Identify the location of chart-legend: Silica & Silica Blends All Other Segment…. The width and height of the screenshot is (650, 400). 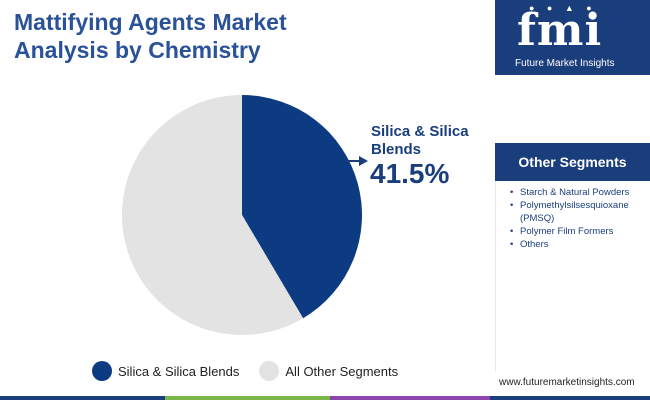
(255, 371).